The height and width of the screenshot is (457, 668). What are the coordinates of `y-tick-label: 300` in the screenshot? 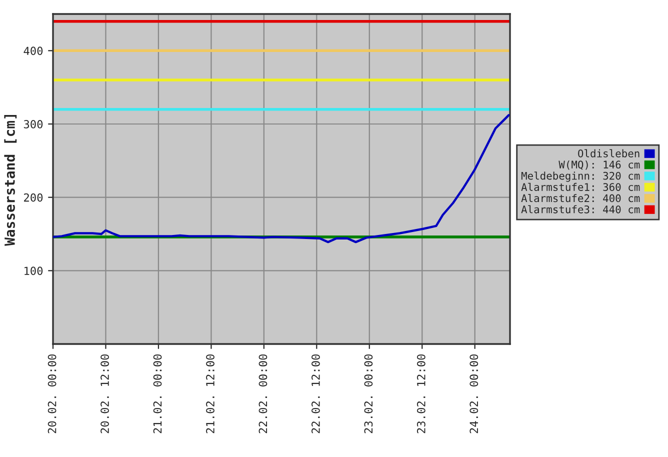 It's located at (33, 124).